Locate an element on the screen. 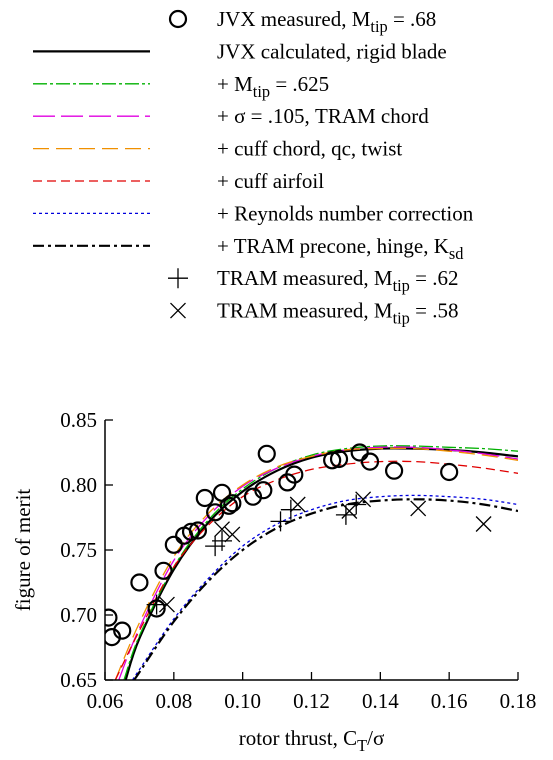  y-tick-label: 0.80 is located at coordinates (78, 485).